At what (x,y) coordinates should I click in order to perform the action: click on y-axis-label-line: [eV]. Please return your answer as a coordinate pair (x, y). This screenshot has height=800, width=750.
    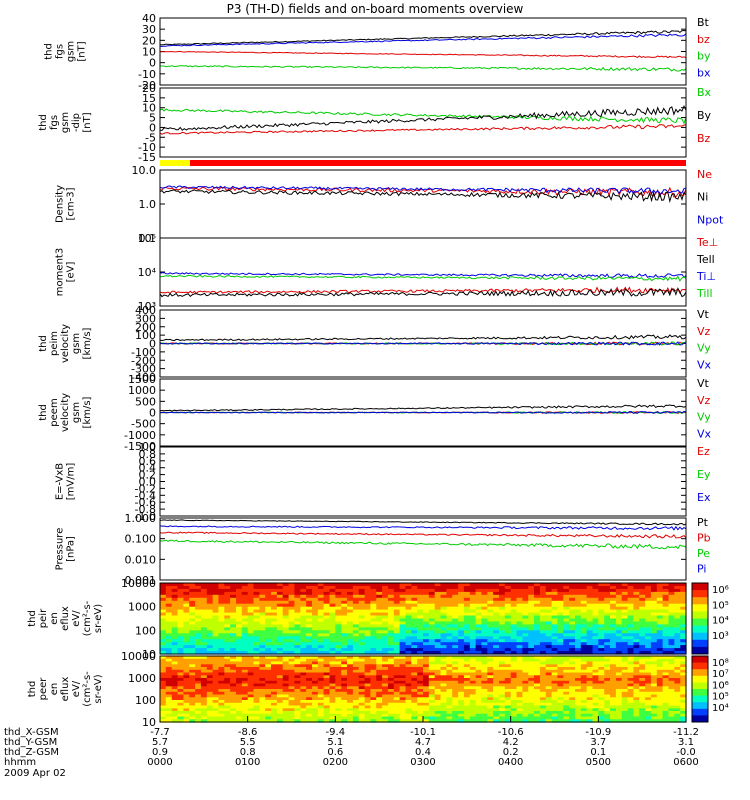
    Looking at the image, I should click on (71, 272).